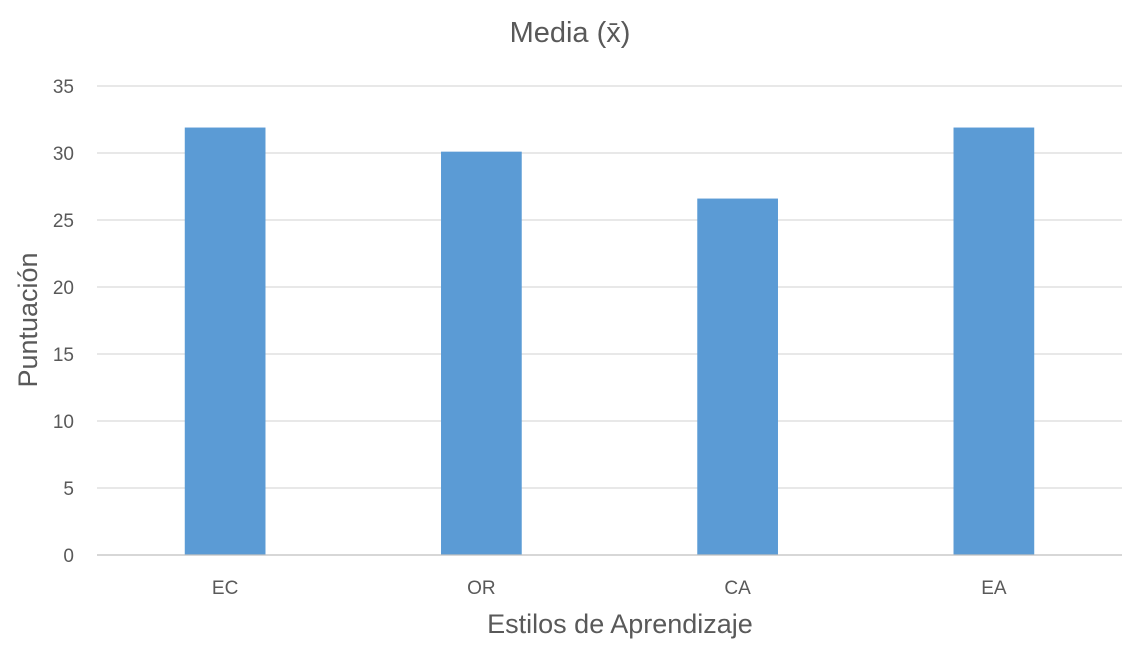 The image size is (1122, 648). I want to click on bar-or, so click(481, 353).